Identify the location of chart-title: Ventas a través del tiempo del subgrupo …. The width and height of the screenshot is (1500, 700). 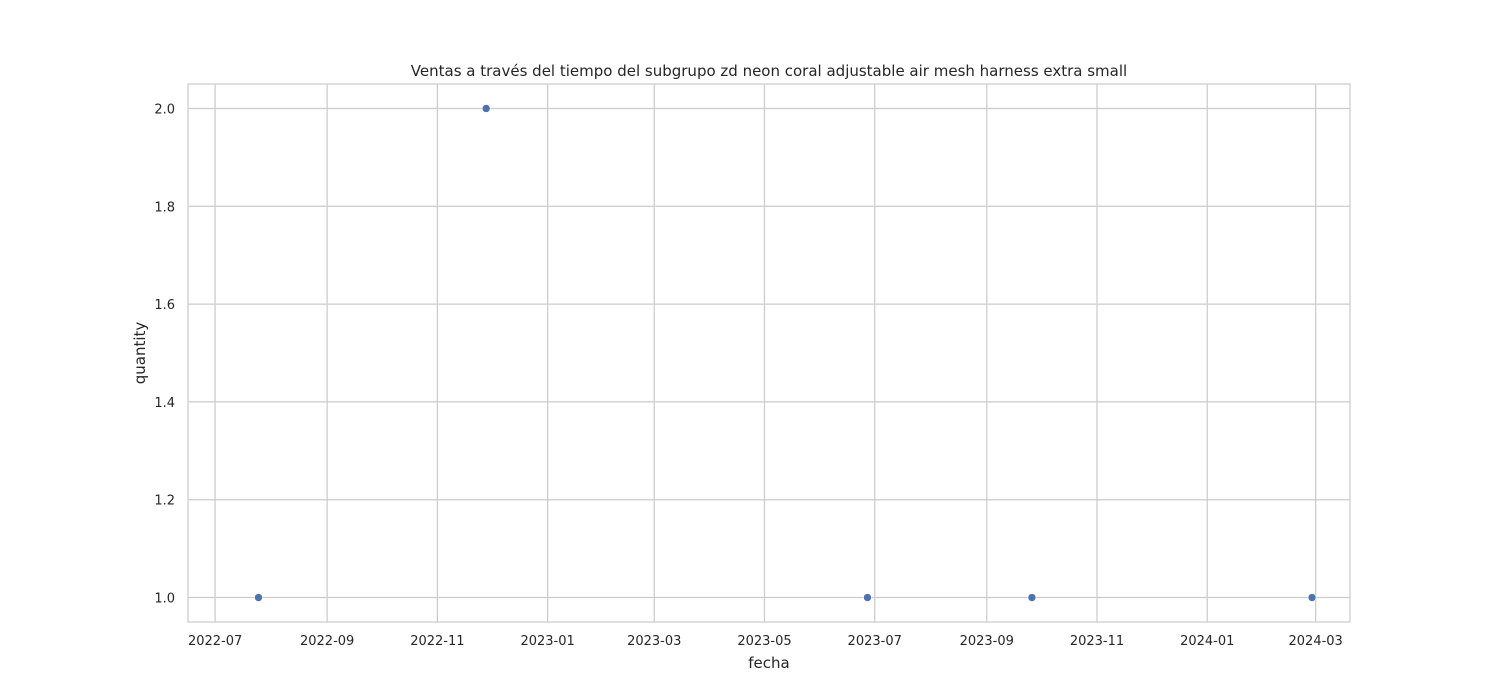
(769, 71).